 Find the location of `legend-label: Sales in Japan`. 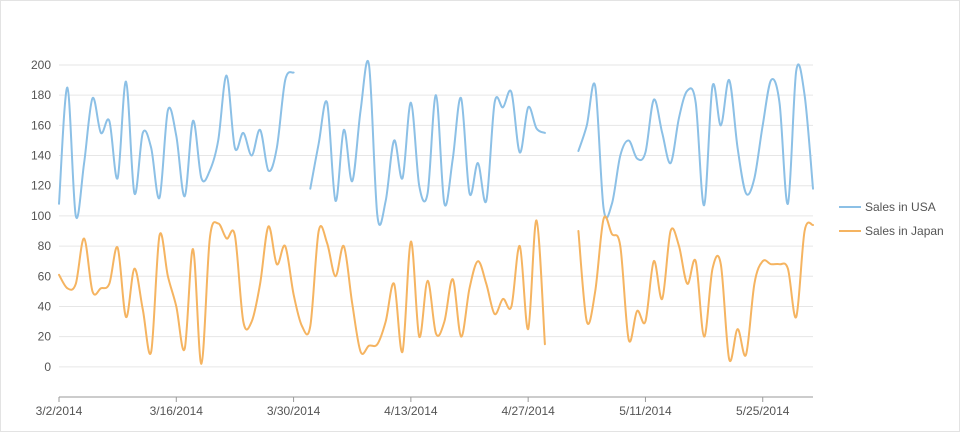

legend-label: Sales in Japan is located at coordinates (904, 231).